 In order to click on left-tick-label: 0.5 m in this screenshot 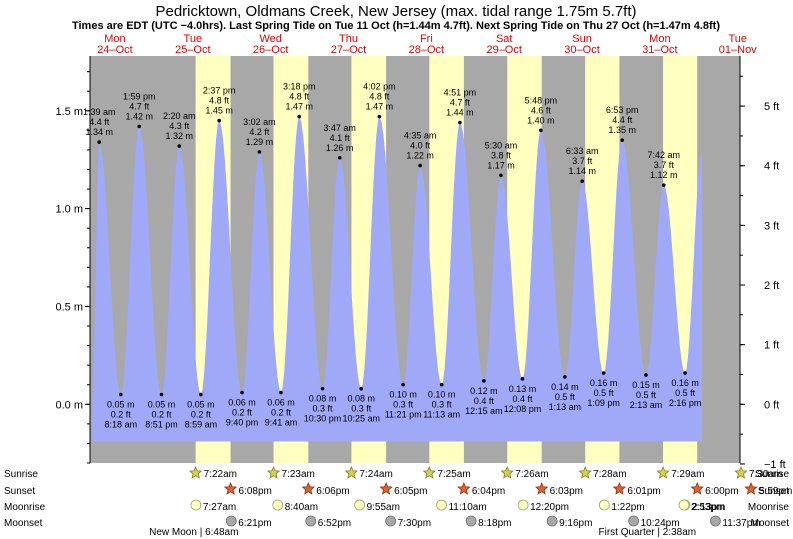, I will do `click(69, 307)`.